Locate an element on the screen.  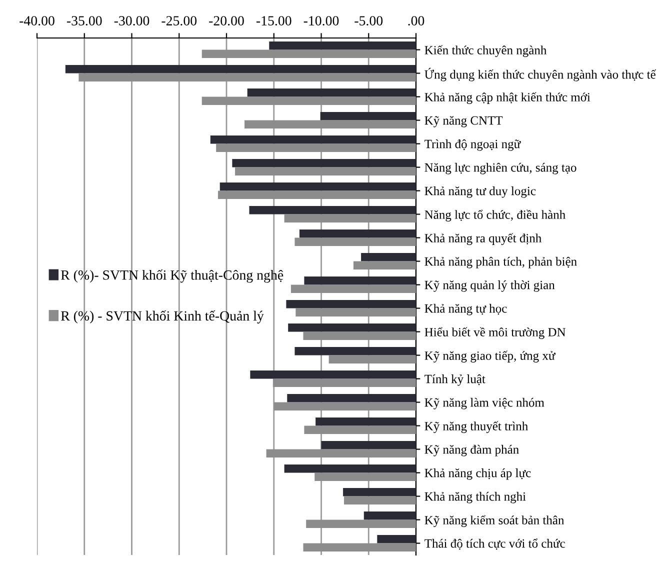
y-tick-label: Kỹ năng quản lý thời gian is located at coordinates (489, 286).